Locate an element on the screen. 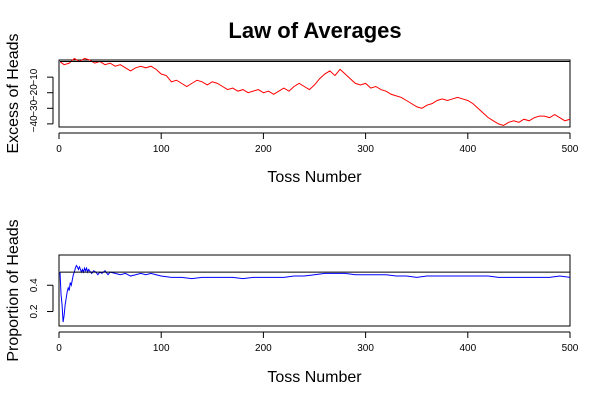 This screenshot has width=599, height=400. y-tick-label: −10 is located at coordinates (34, 76).